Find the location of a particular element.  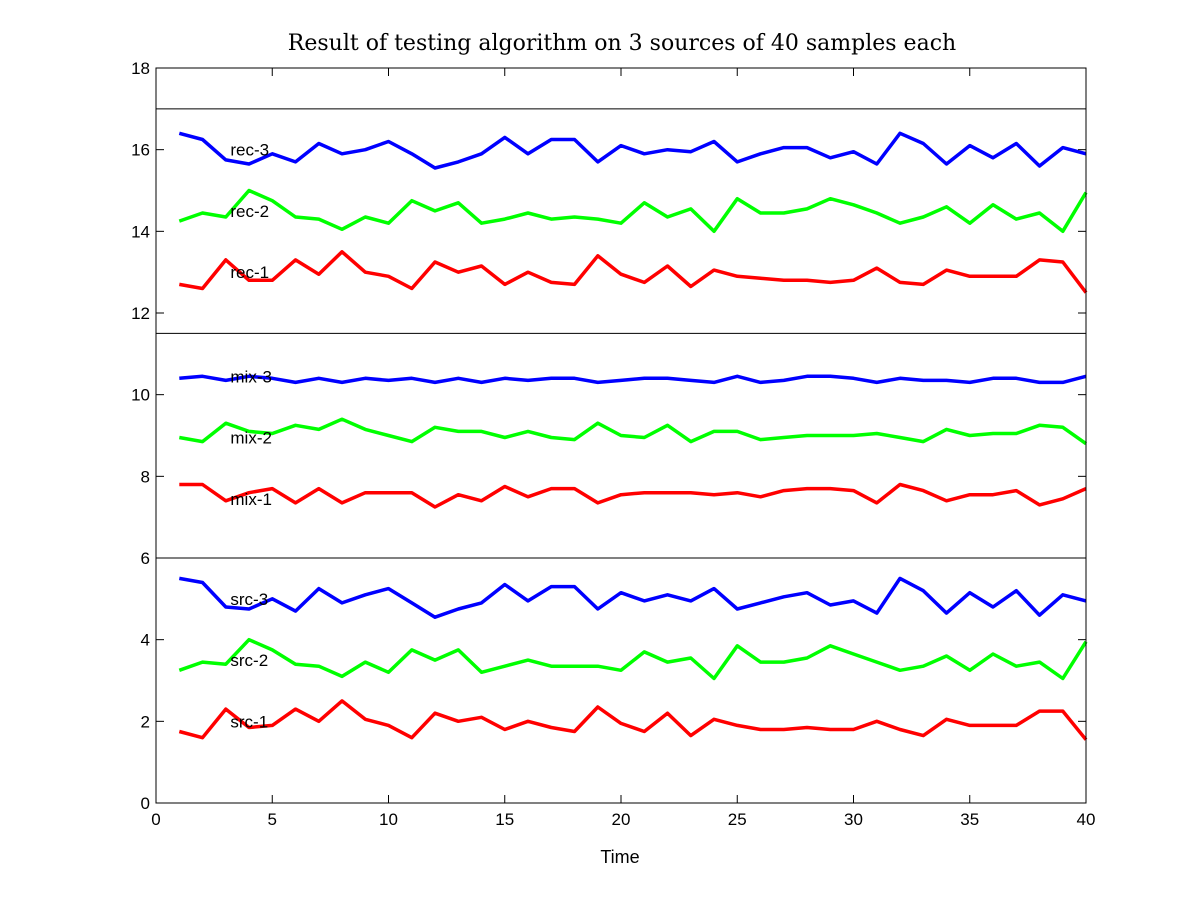

series-label-src-3: src-3 is located at coordinates (249, 599).